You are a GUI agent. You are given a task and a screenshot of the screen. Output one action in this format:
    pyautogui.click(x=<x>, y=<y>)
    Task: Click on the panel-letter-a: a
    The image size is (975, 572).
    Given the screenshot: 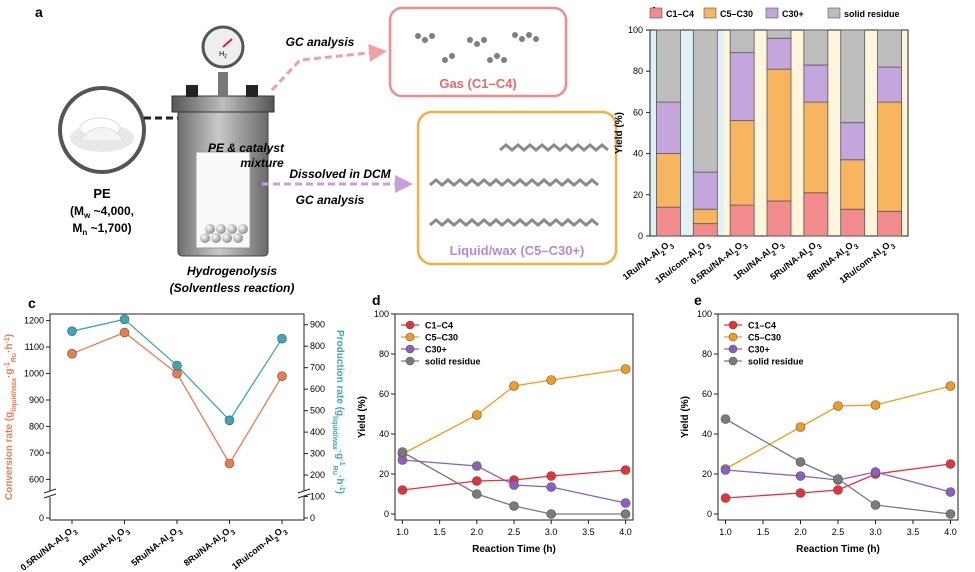 What is the action you would take?
    pyautogui.click(x=39, y=12)
    